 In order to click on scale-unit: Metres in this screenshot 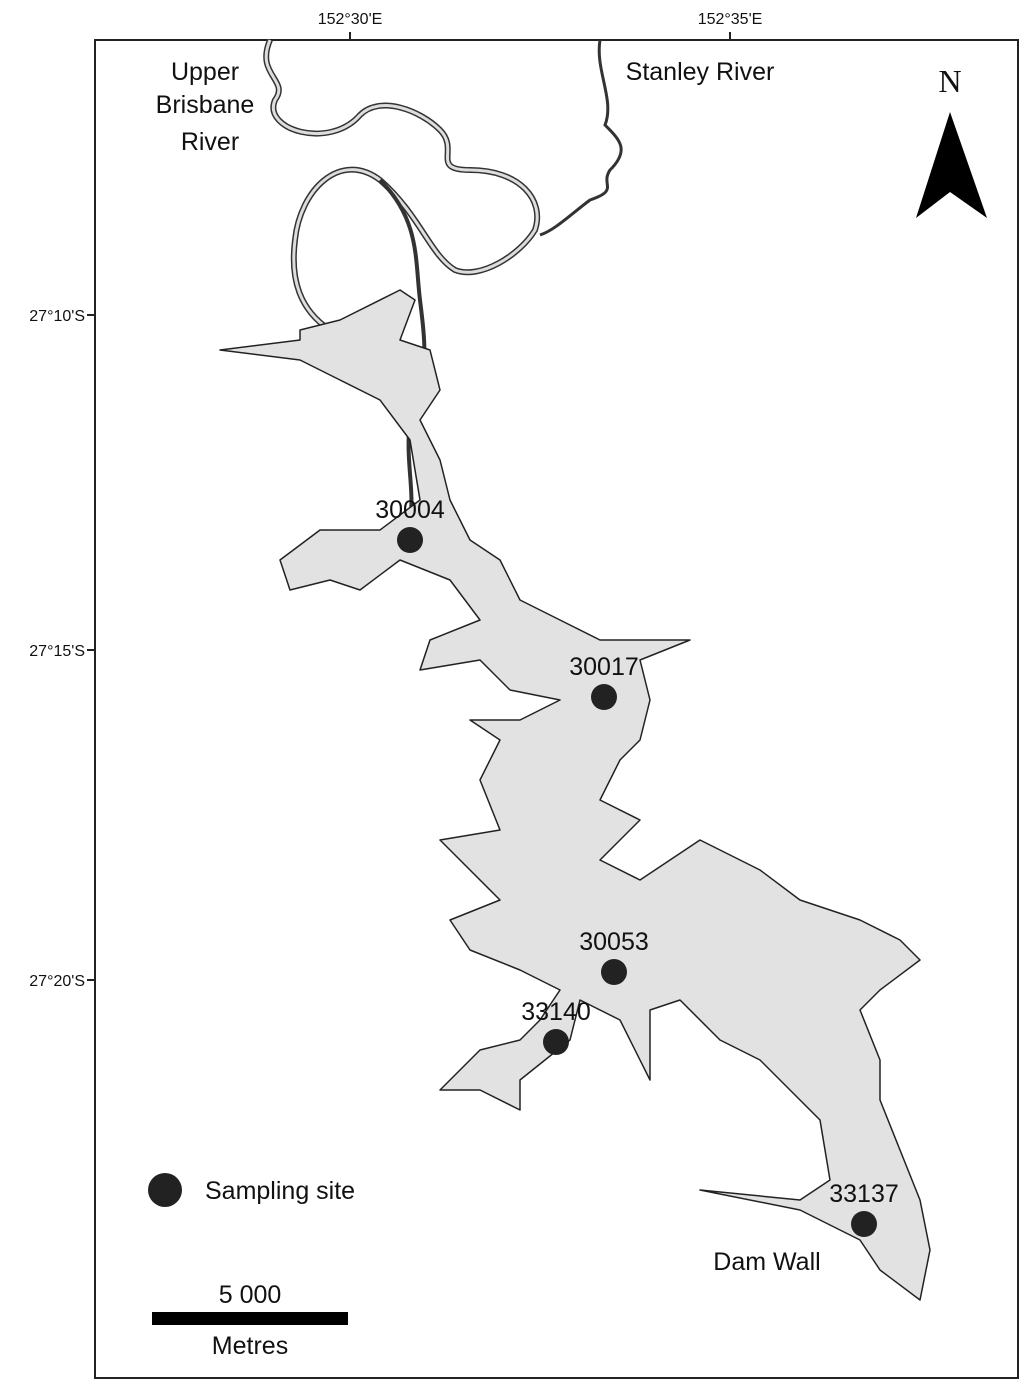, I will do `click(250, 1346)`.